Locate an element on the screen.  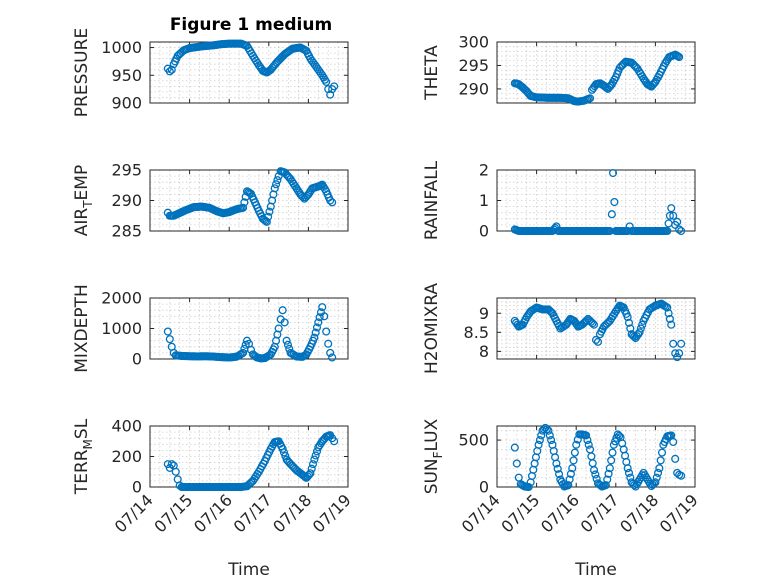
y-tick-label: 200 is located at coordinates (126, 456).